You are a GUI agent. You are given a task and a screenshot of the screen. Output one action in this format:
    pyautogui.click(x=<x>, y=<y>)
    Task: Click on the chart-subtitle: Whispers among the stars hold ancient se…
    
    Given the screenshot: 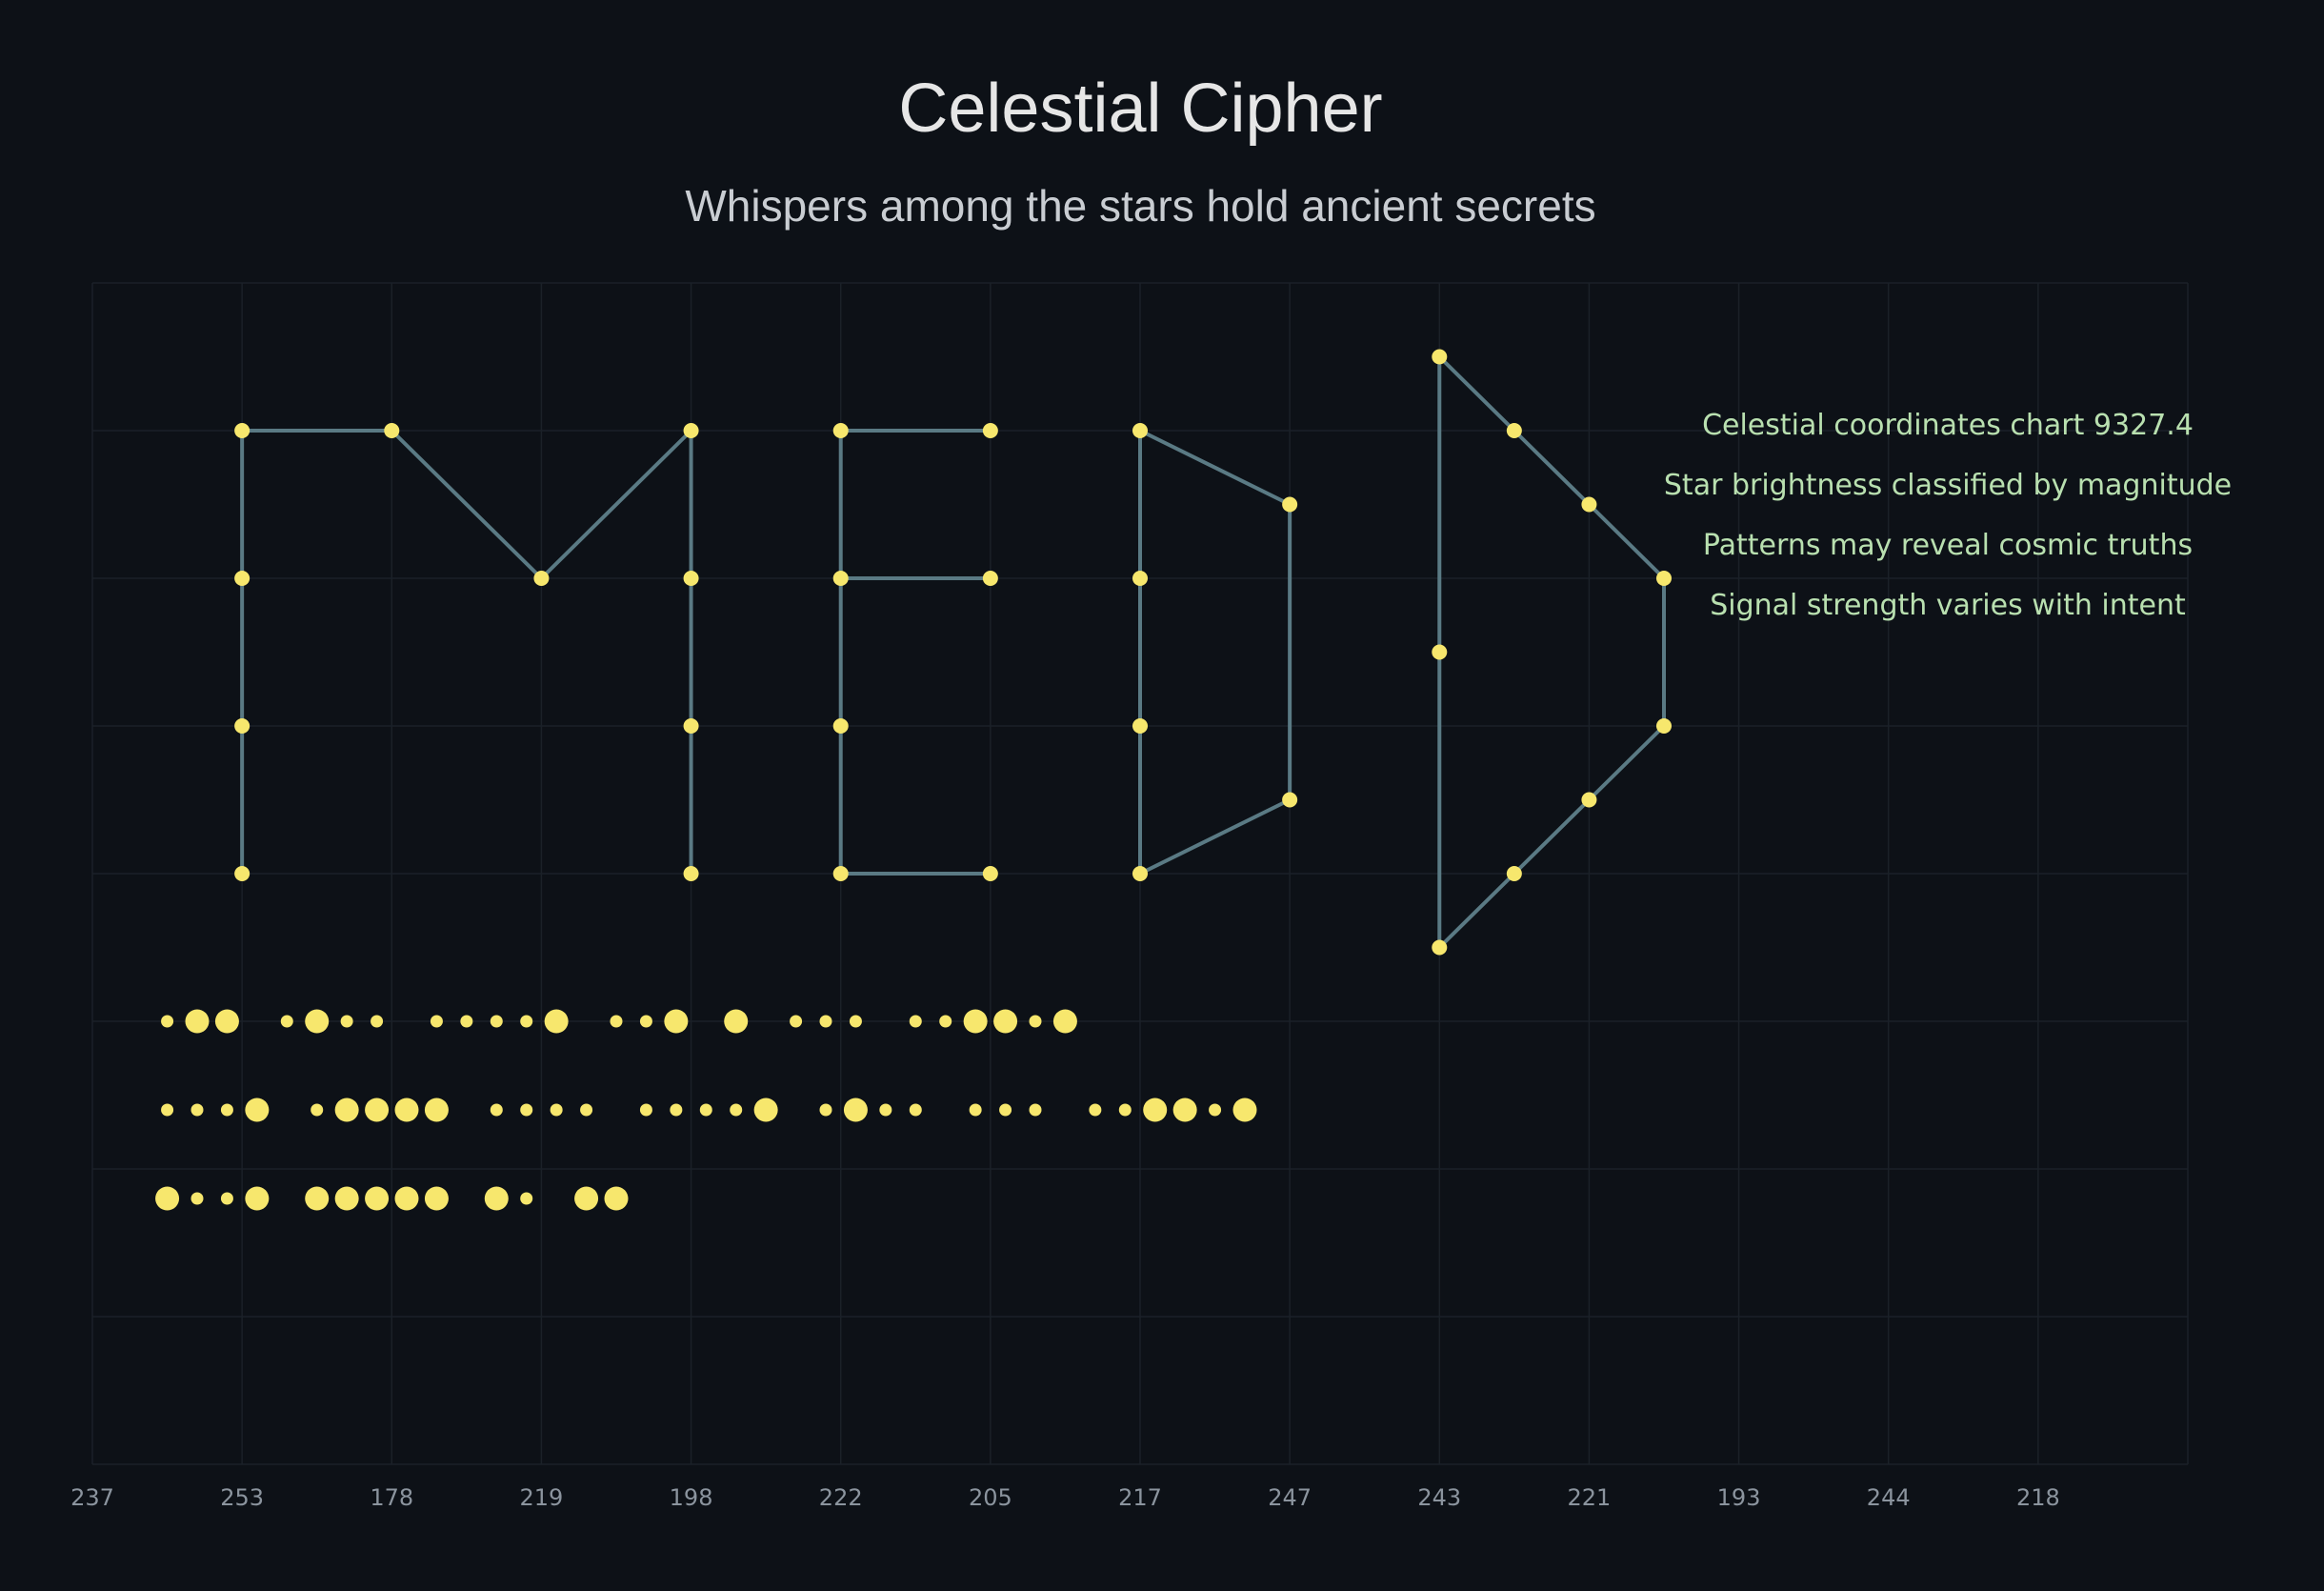 What is the action you would take?
    pyautogui.click(x=1140, y=206)
    